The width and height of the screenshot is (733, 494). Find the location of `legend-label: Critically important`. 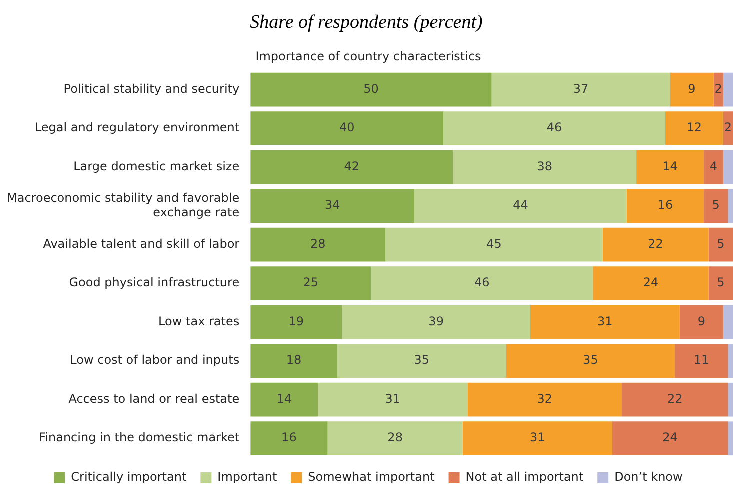

legend-label: Critically important is located at coordinates (129, 477).